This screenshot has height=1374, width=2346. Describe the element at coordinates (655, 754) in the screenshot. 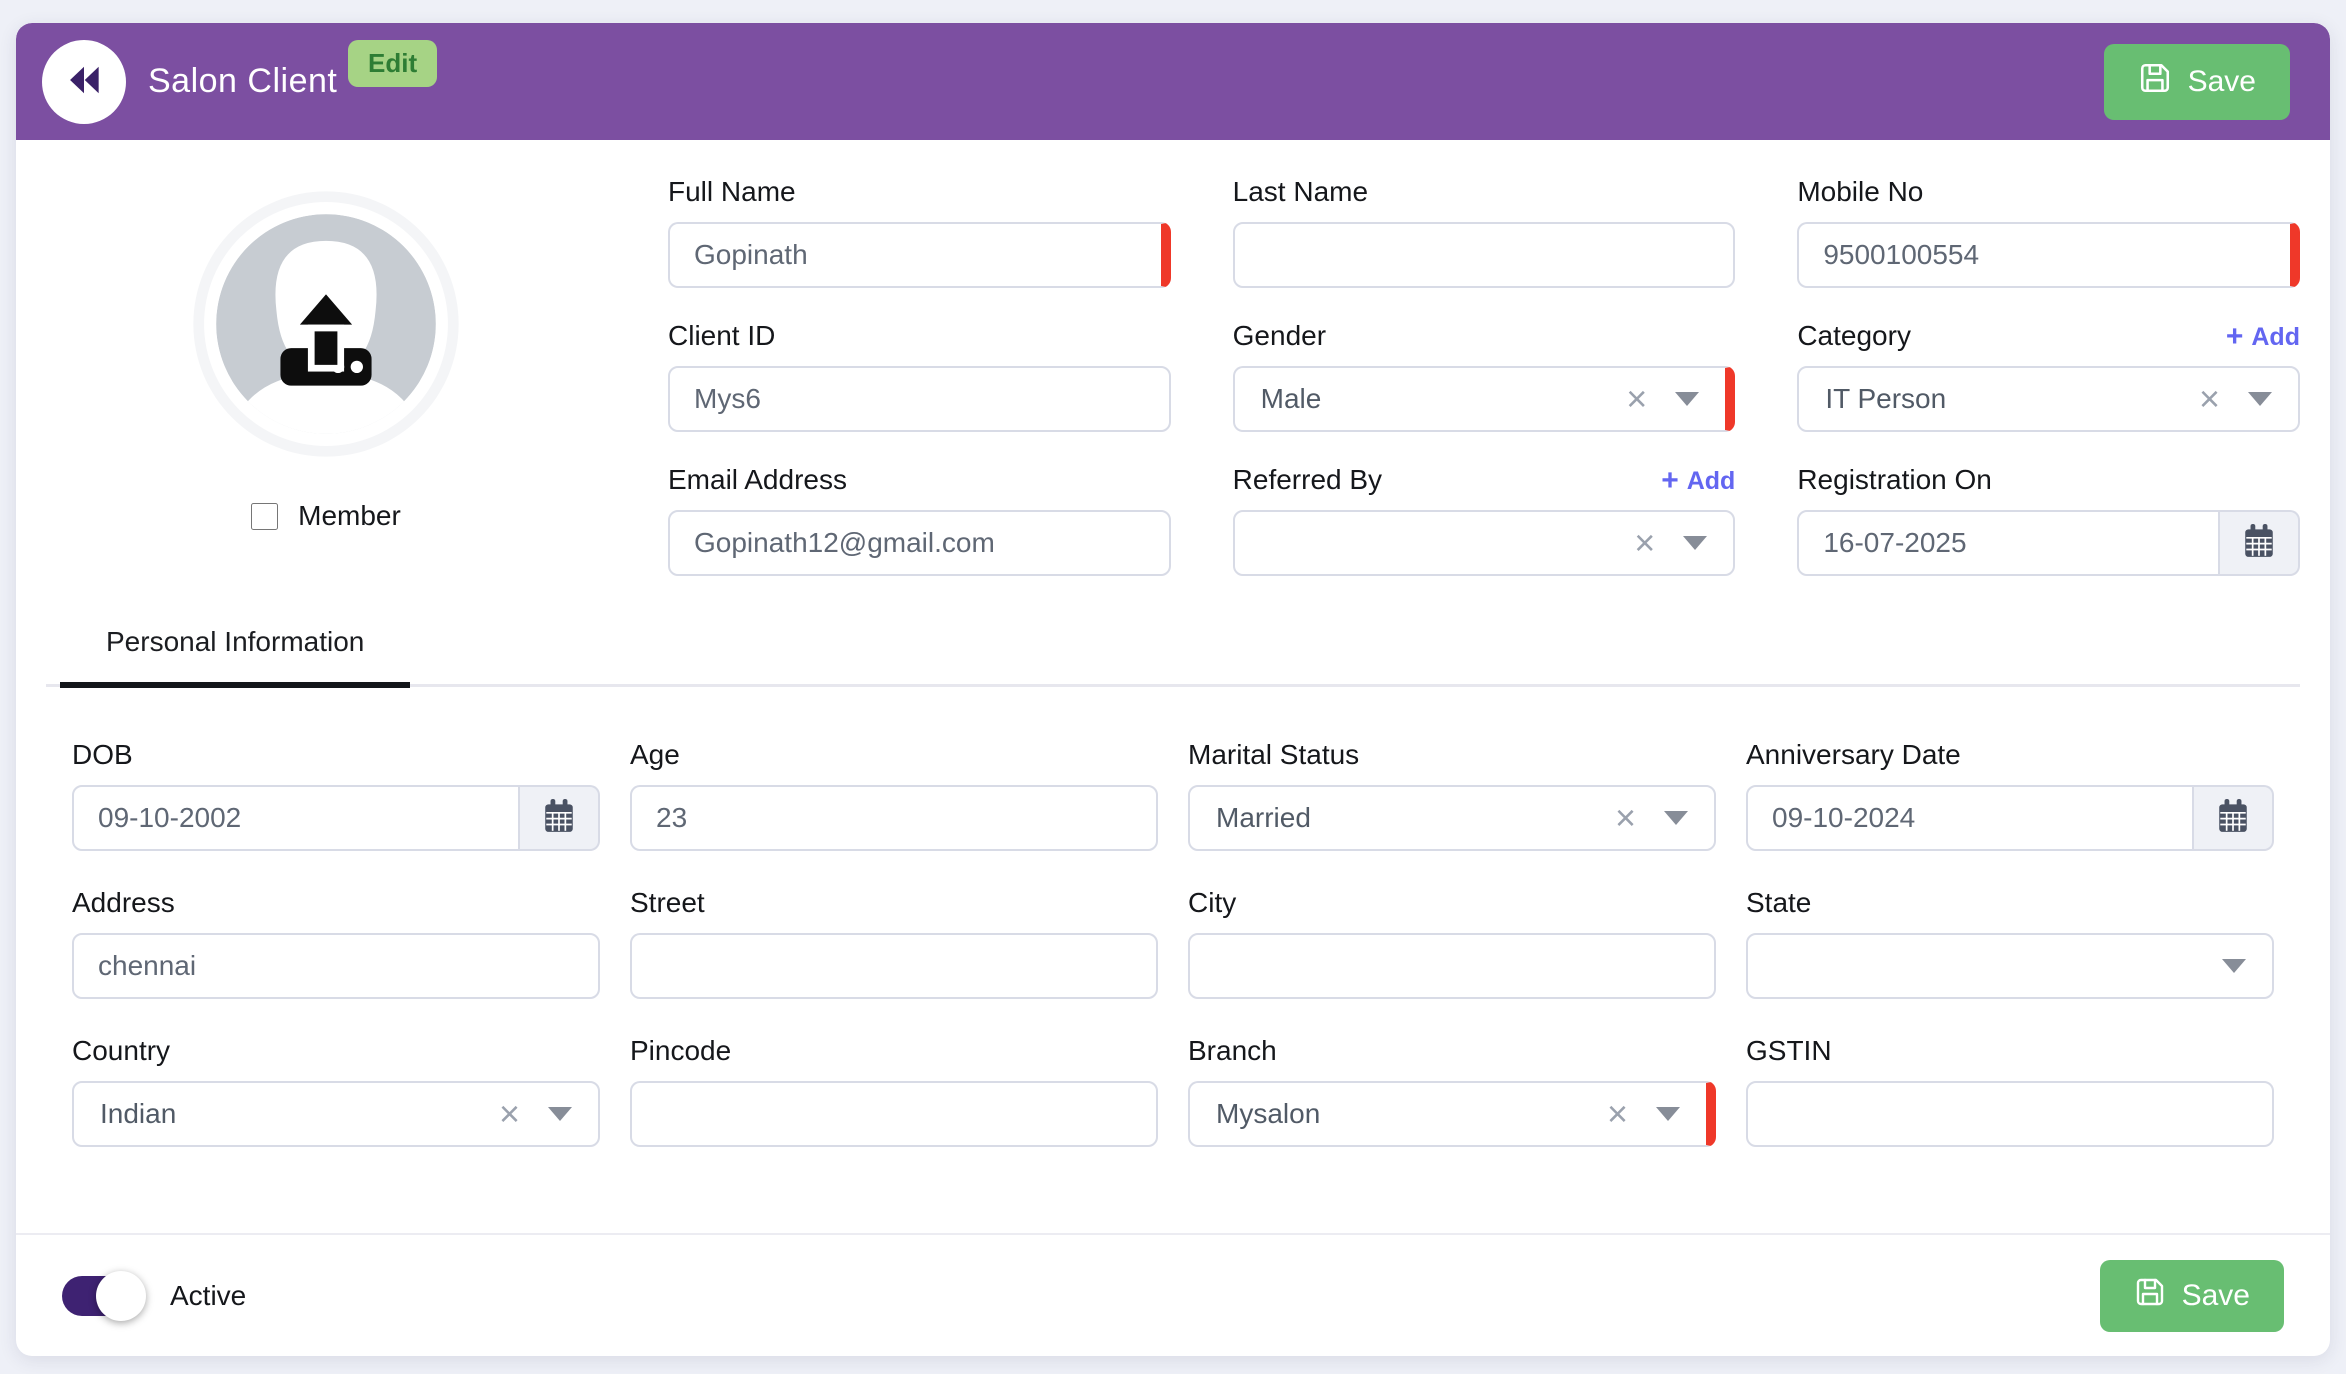

I see `age-label: Age` at that location.